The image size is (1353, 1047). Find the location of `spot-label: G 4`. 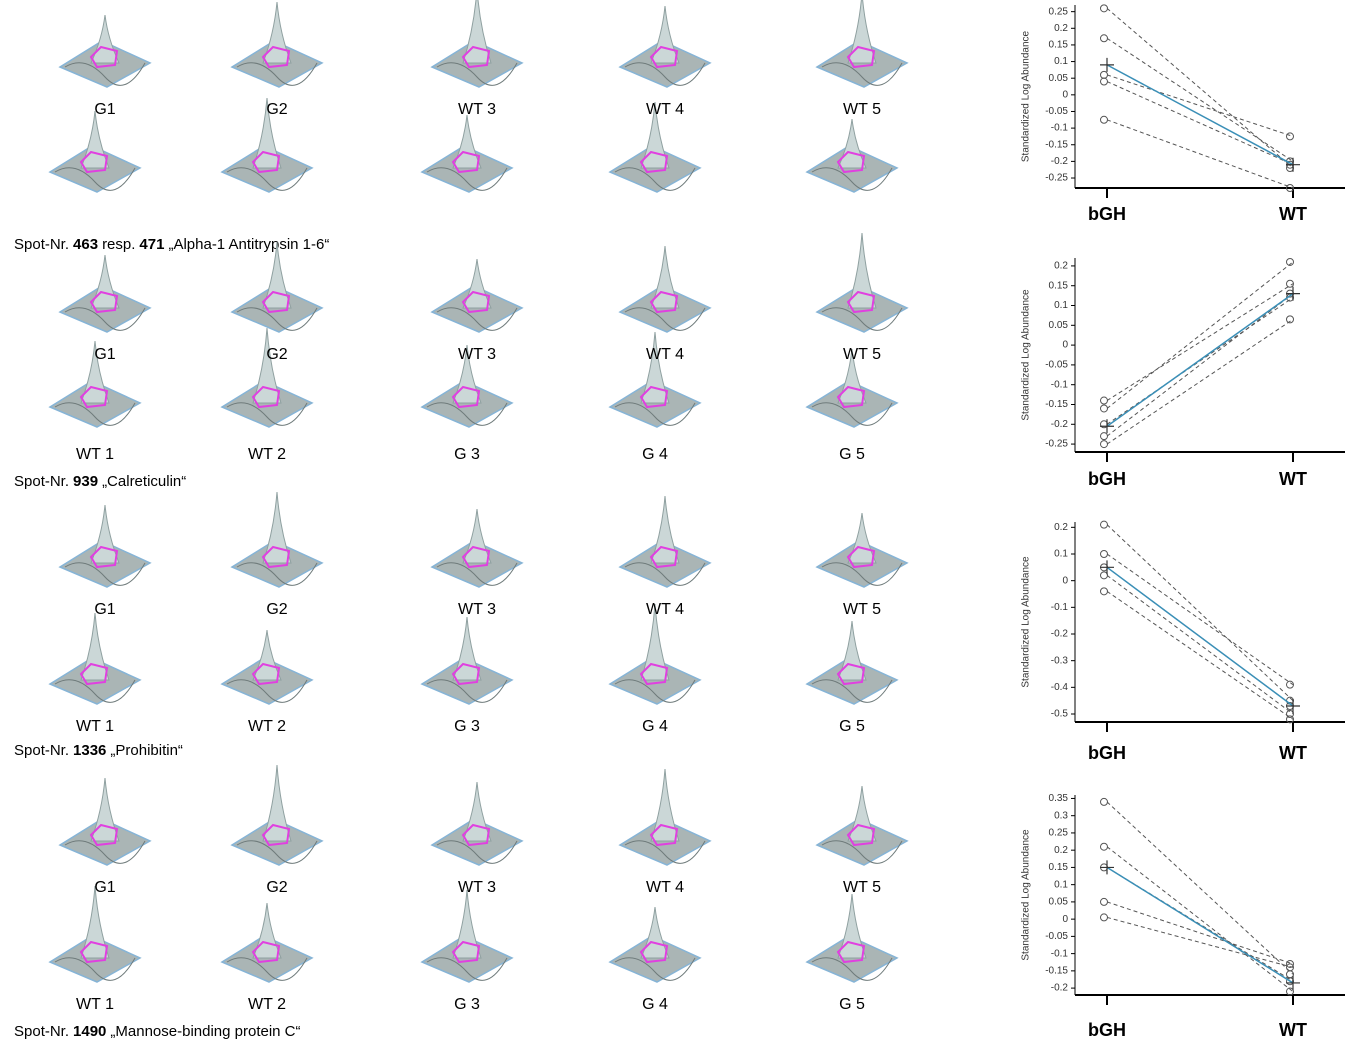

spot-label: G 4 is located at coordinates (655, 1004).